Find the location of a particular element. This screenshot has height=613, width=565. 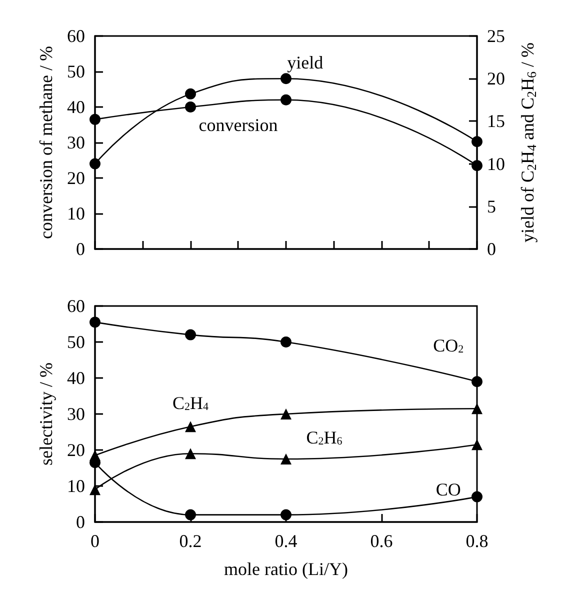

annotation: CO is located at coordinates (448, 490).